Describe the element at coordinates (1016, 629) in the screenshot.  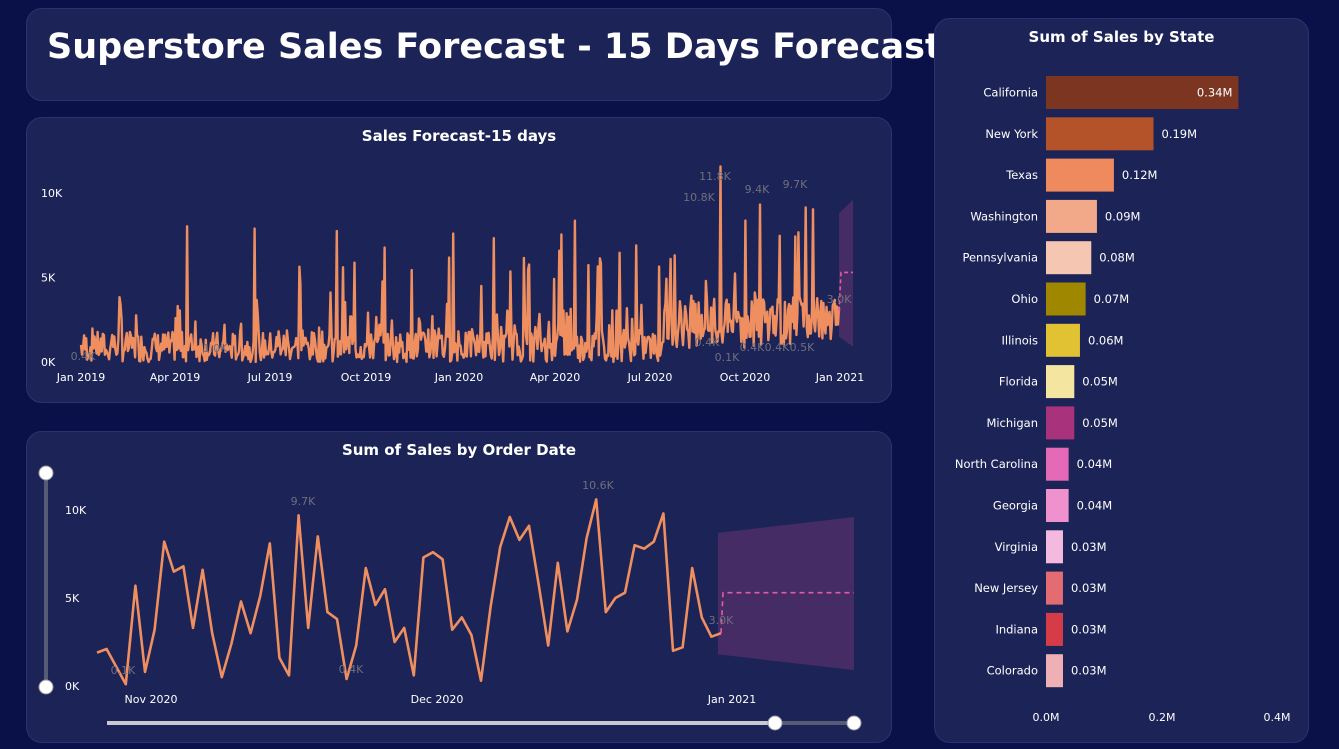
I see `state-label: Indiana` at that location.